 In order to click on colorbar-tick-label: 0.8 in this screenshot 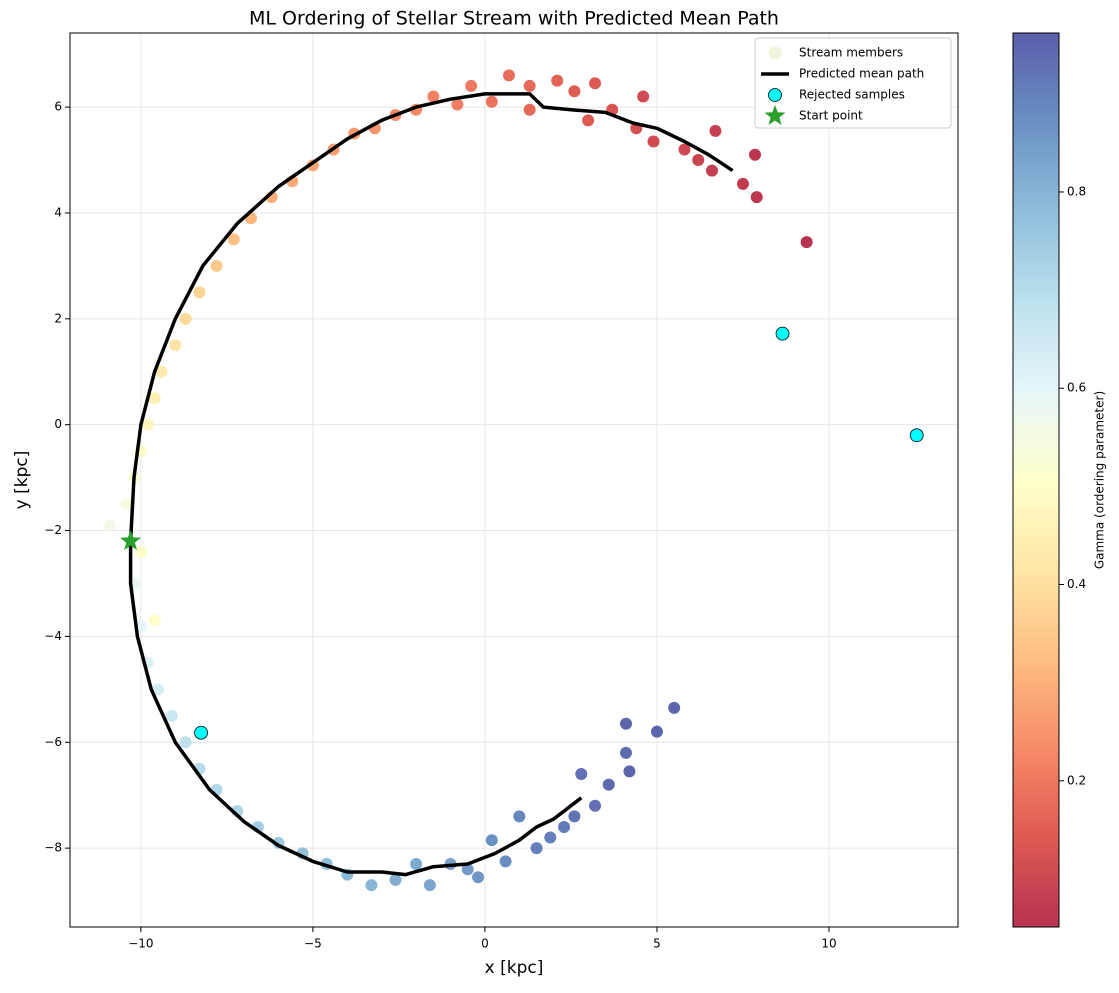, I will do `click(1076, 191)`.